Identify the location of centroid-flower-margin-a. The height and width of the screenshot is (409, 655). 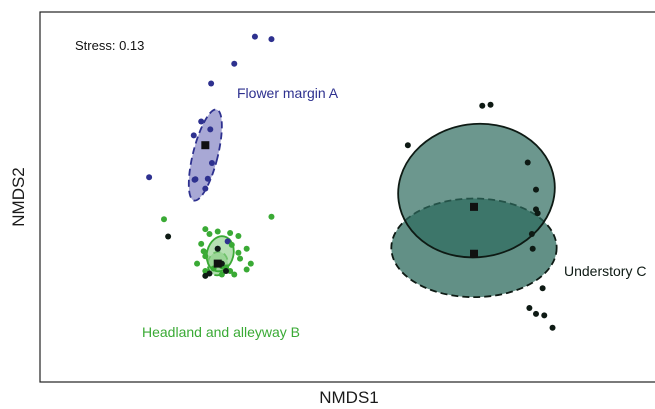
(205, 145).